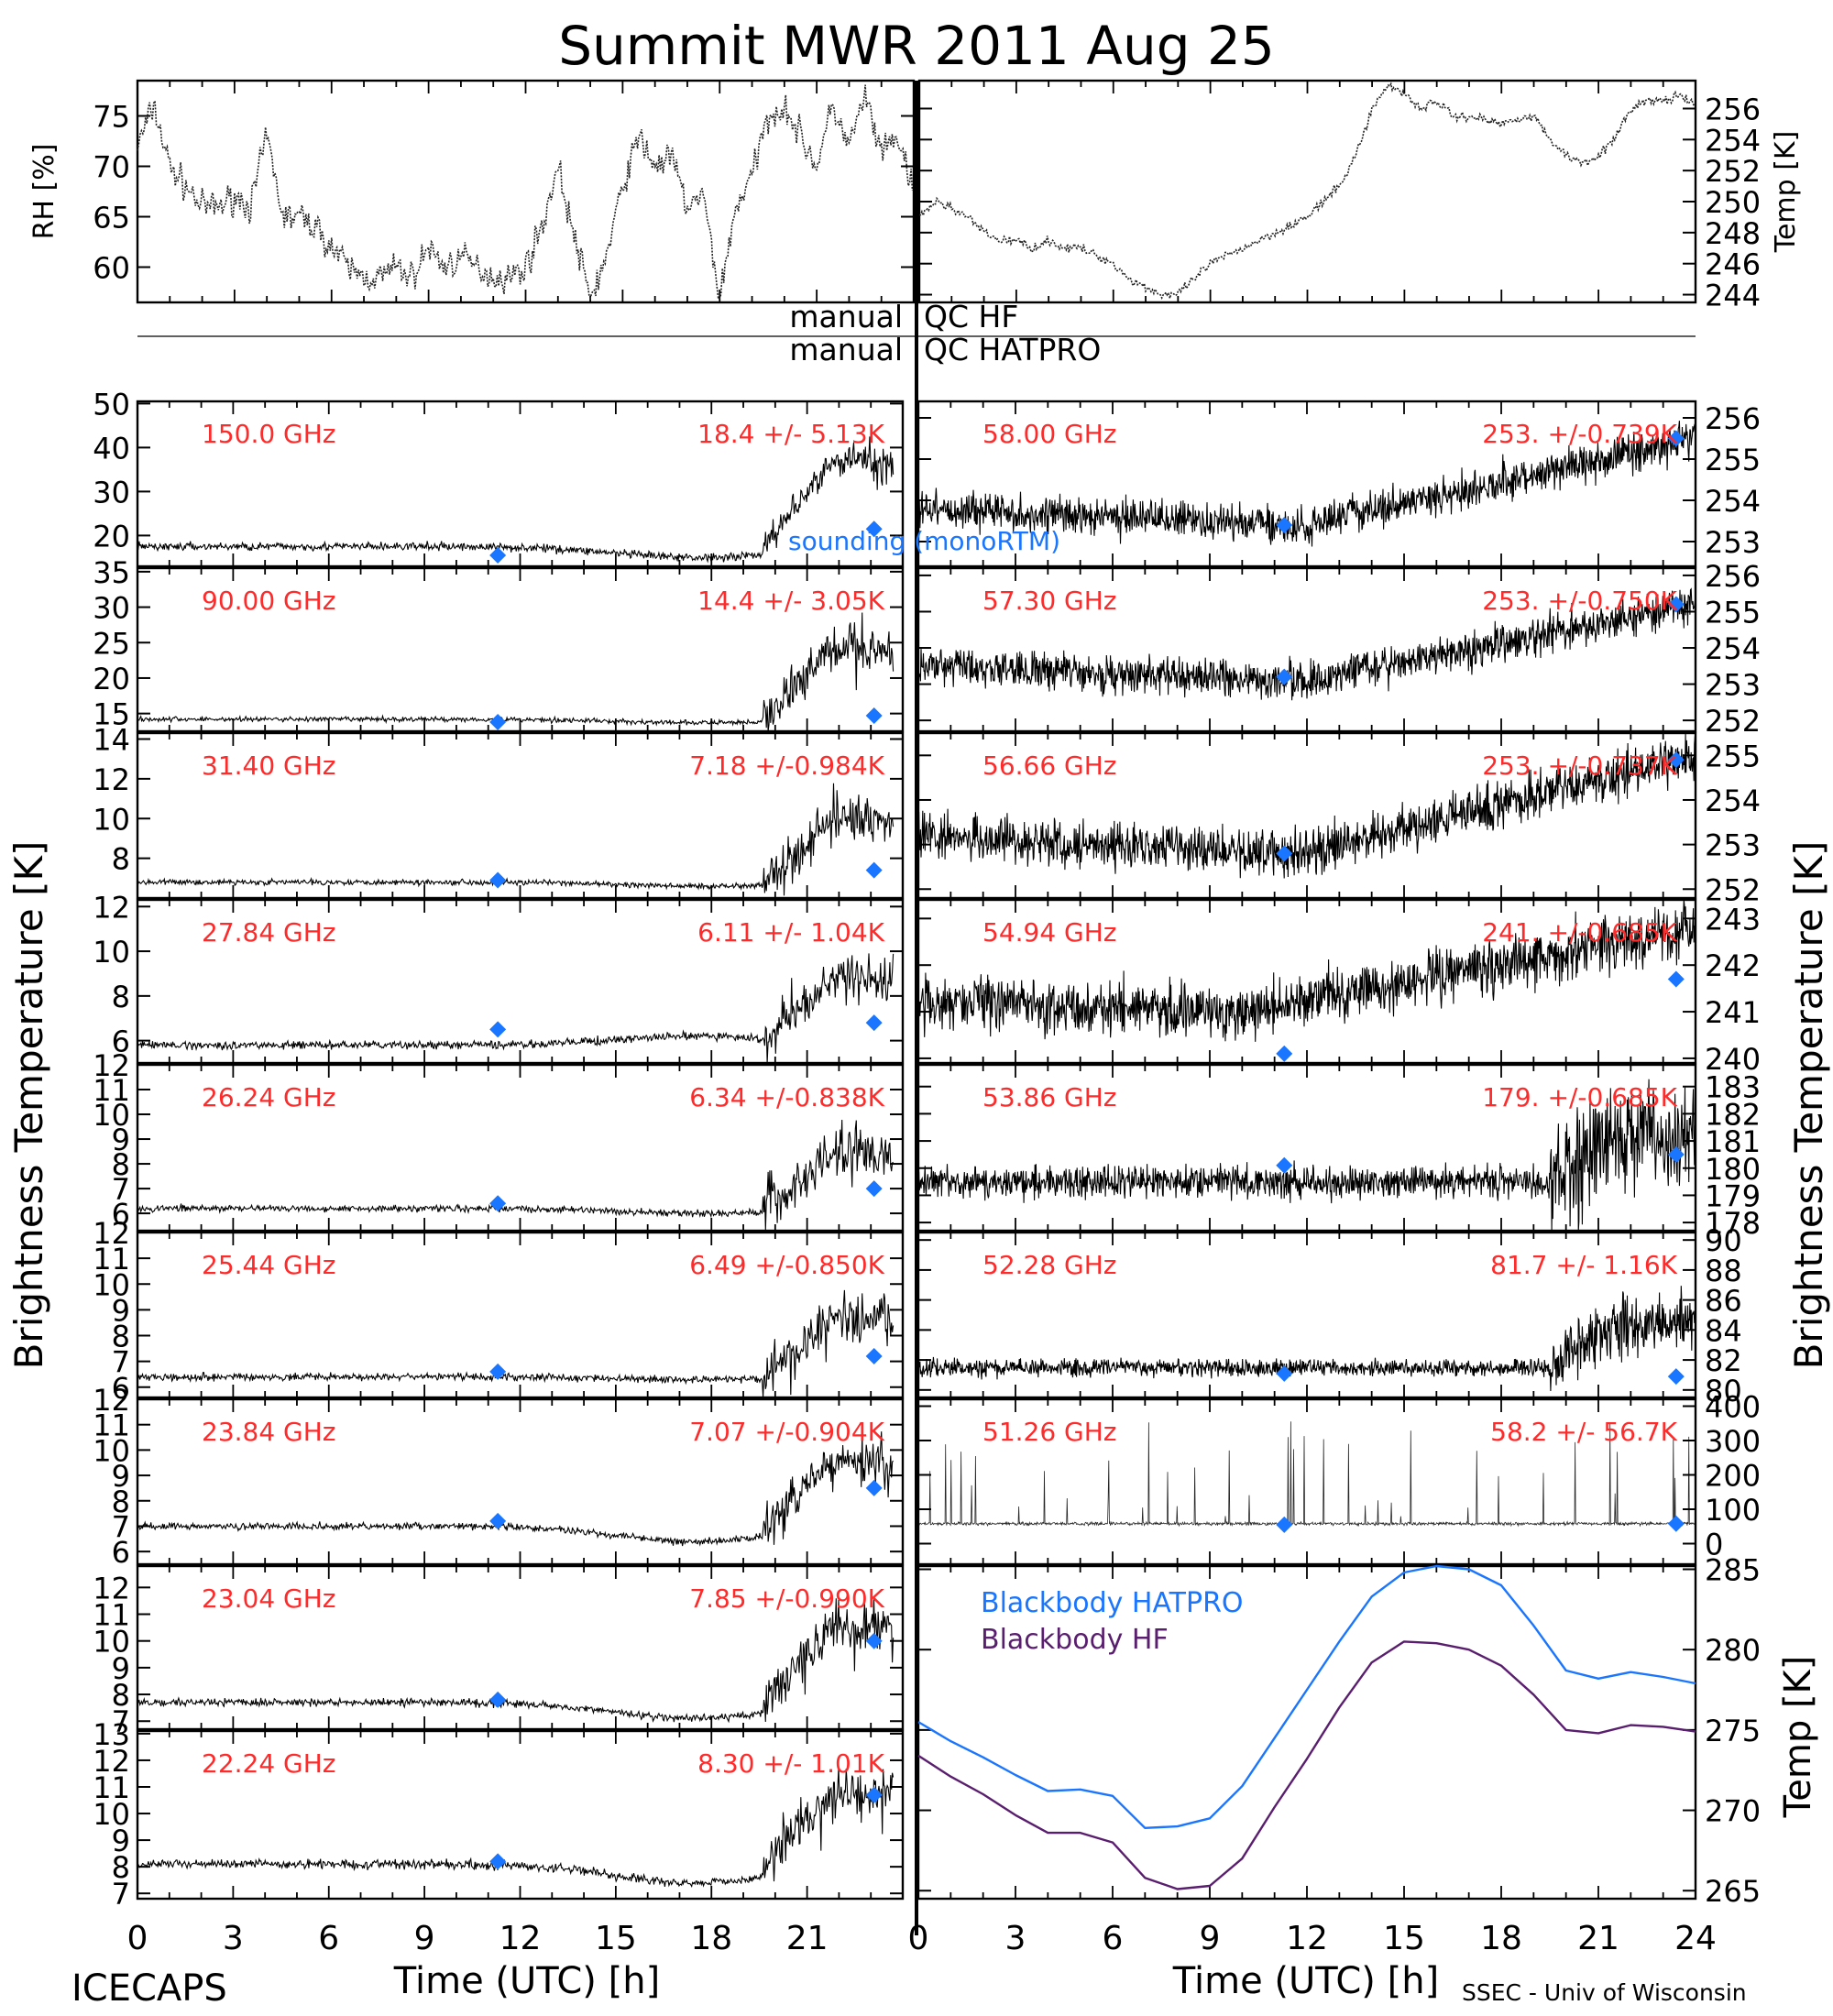  I want to click on x-tick-label-left: 0, so click(137, 1938).